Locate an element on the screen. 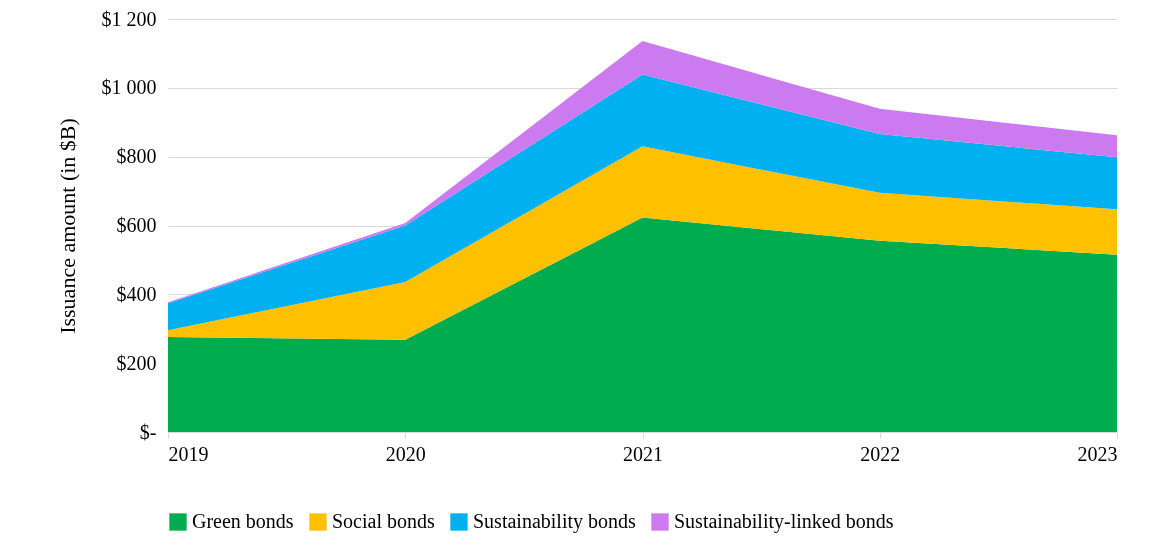 The height and width of the screenshot is (538, 1156). y-tick-label: $1 000 is located at coordinates (129, 87).